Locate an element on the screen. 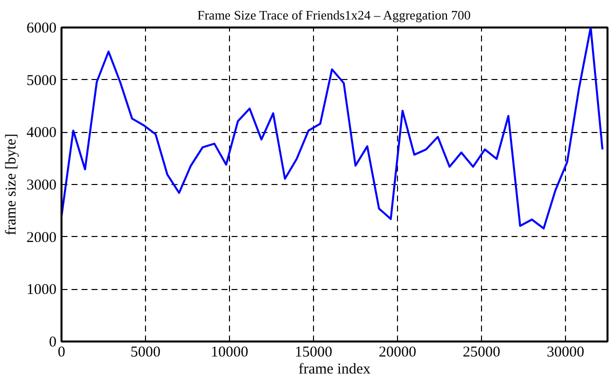 The width and height of the screenshot is (611, 380). y-tick-label: 3000 is located at coordinates (41, 186).